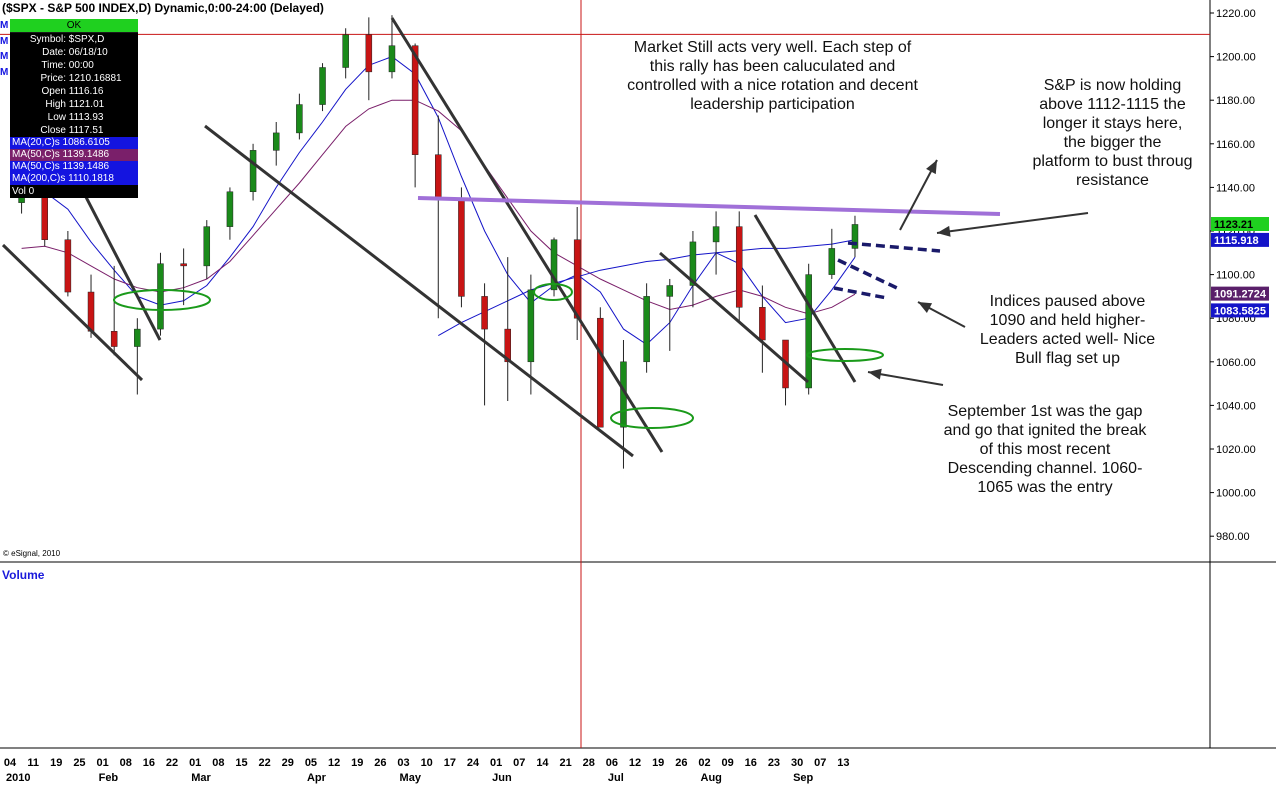 This screenshot has height=786, width=1276. I want to click on y-tick-label: 1060.00, so click(1236, 363).